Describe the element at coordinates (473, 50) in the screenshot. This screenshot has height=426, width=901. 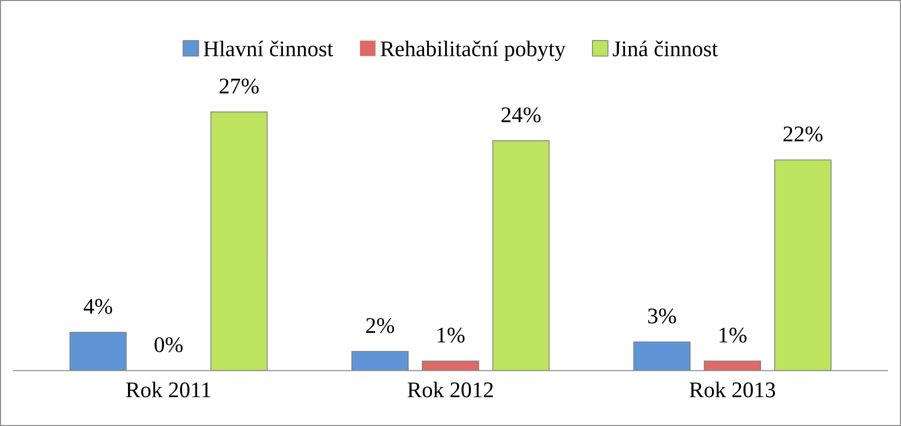
I see `legend-label: Rehabilitační pobyty` at that location.